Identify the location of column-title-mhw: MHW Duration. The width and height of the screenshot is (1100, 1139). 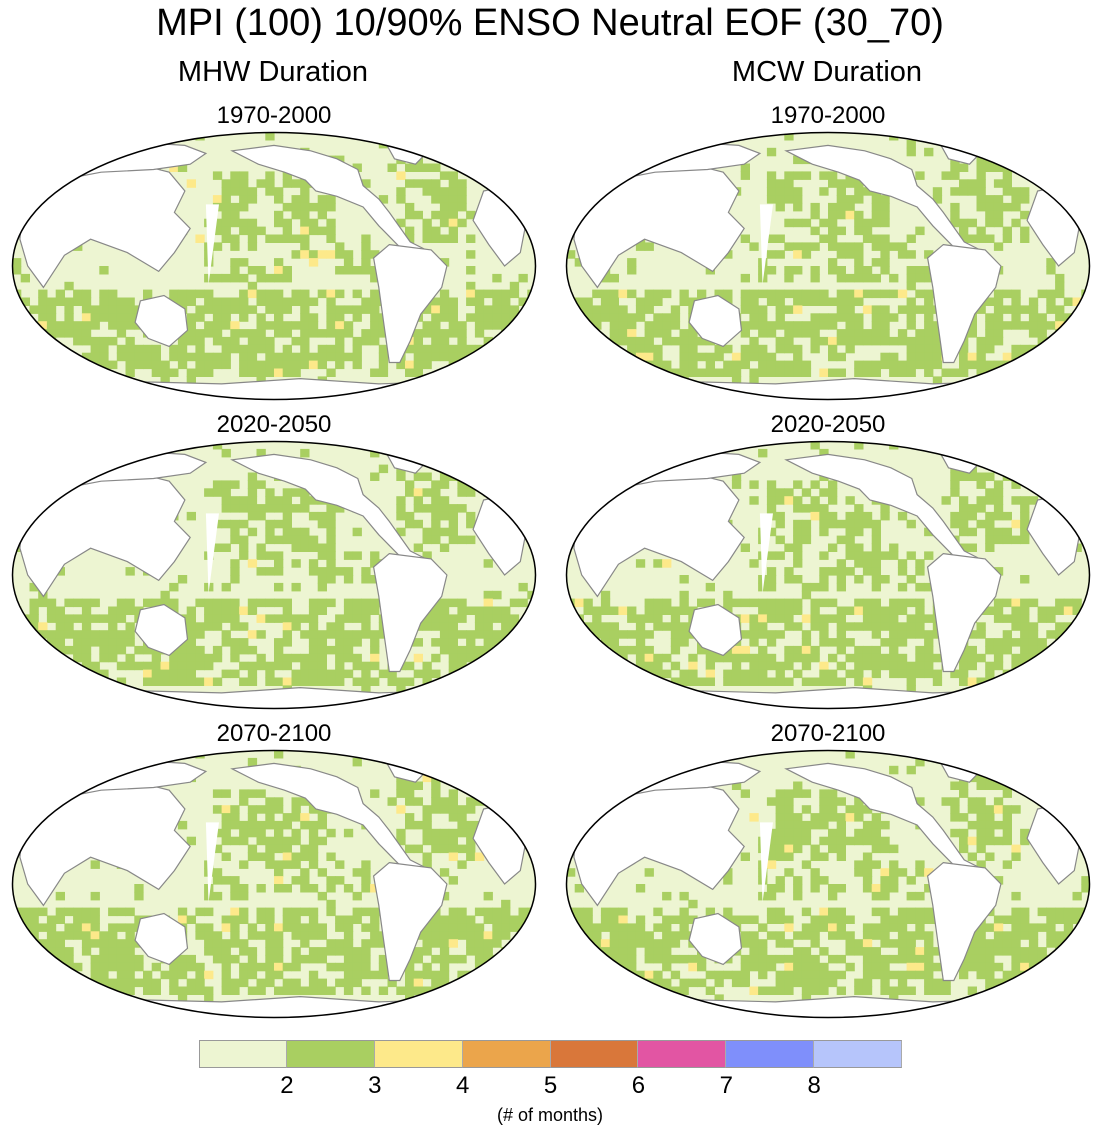
(273, 72).